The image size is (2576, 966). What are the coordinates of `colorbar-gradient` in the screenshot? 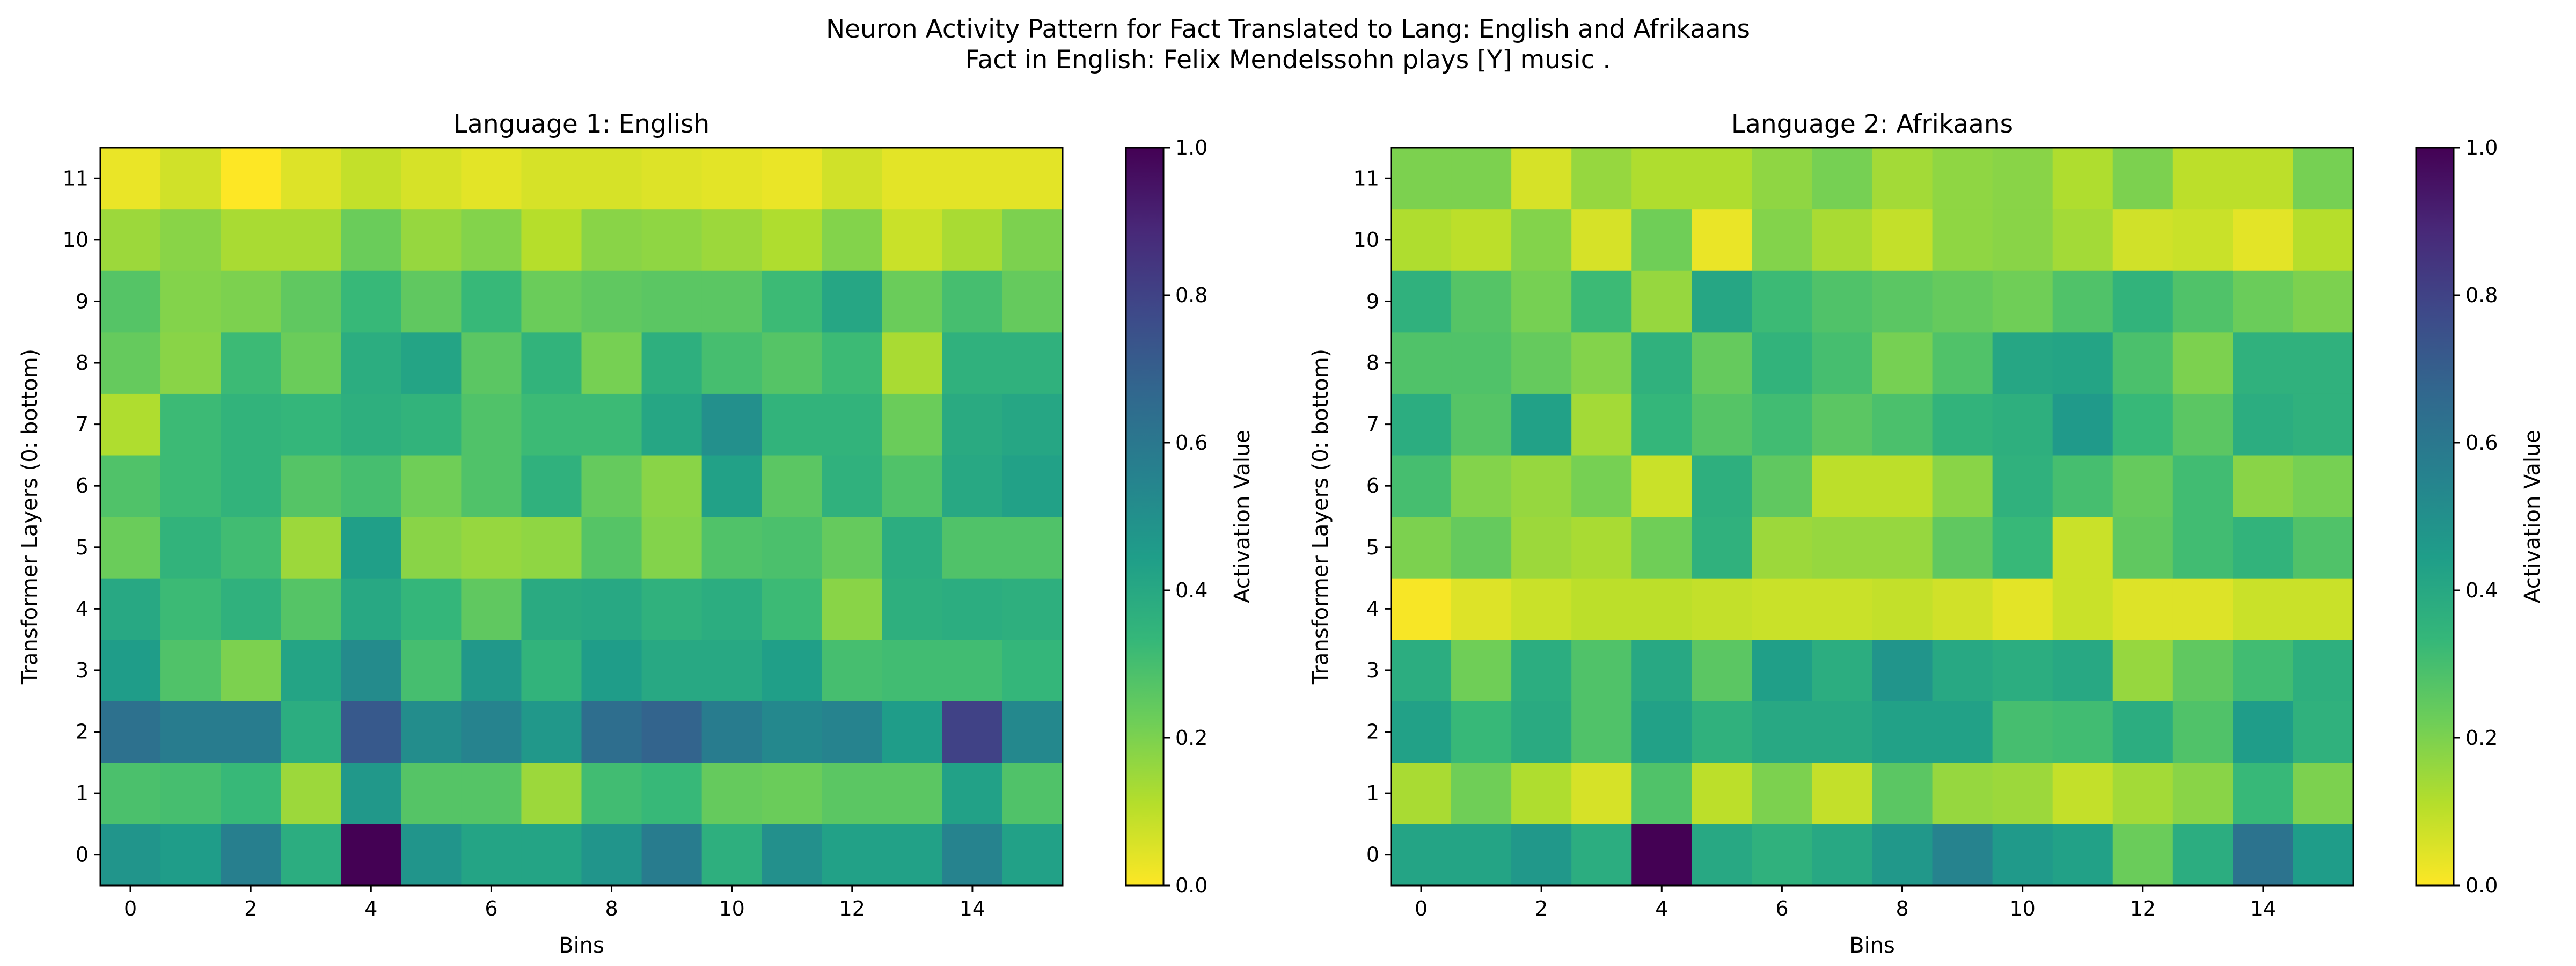 It's located at (2435, 517).